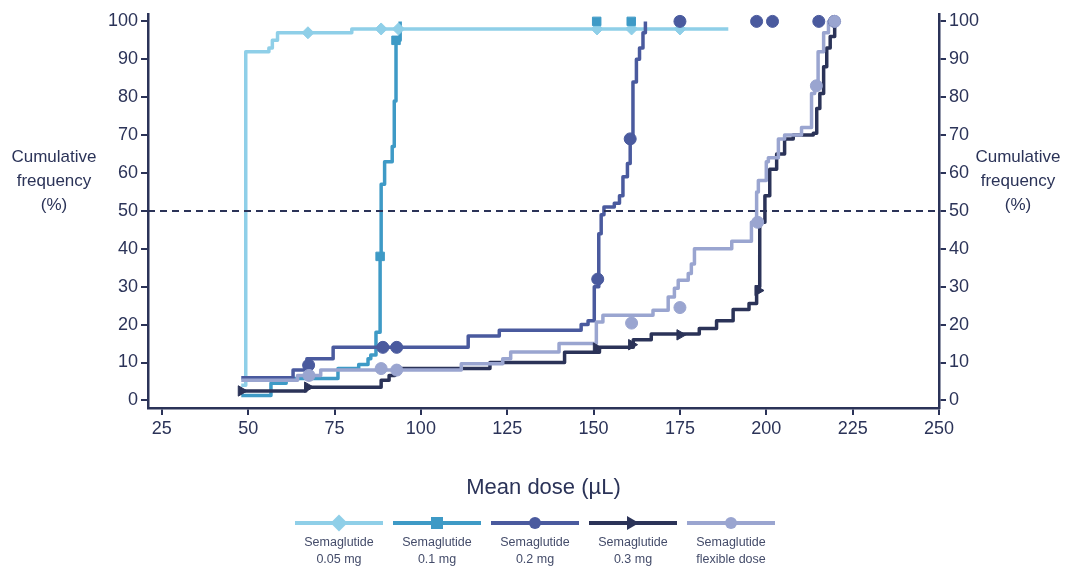 This screenshot has width=1070, height=577. Describe the element at coordinates (132, 399) in the screenshot. I see `y-tick-label: 0` at that location.